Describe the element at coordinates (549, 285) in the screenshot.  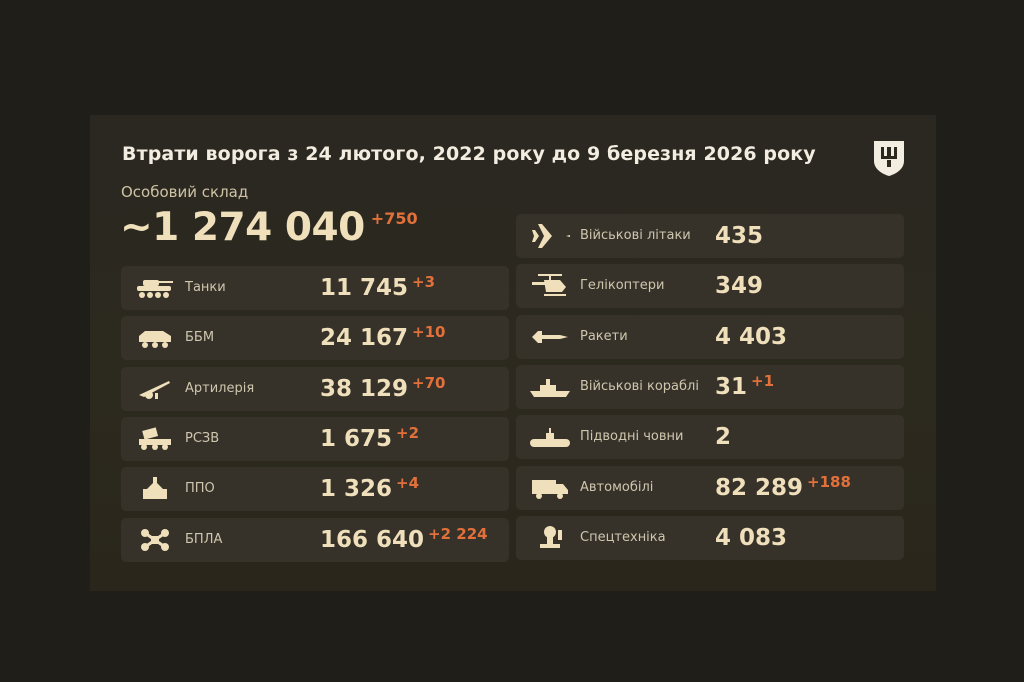
I see `helicopter-icon` at that location.